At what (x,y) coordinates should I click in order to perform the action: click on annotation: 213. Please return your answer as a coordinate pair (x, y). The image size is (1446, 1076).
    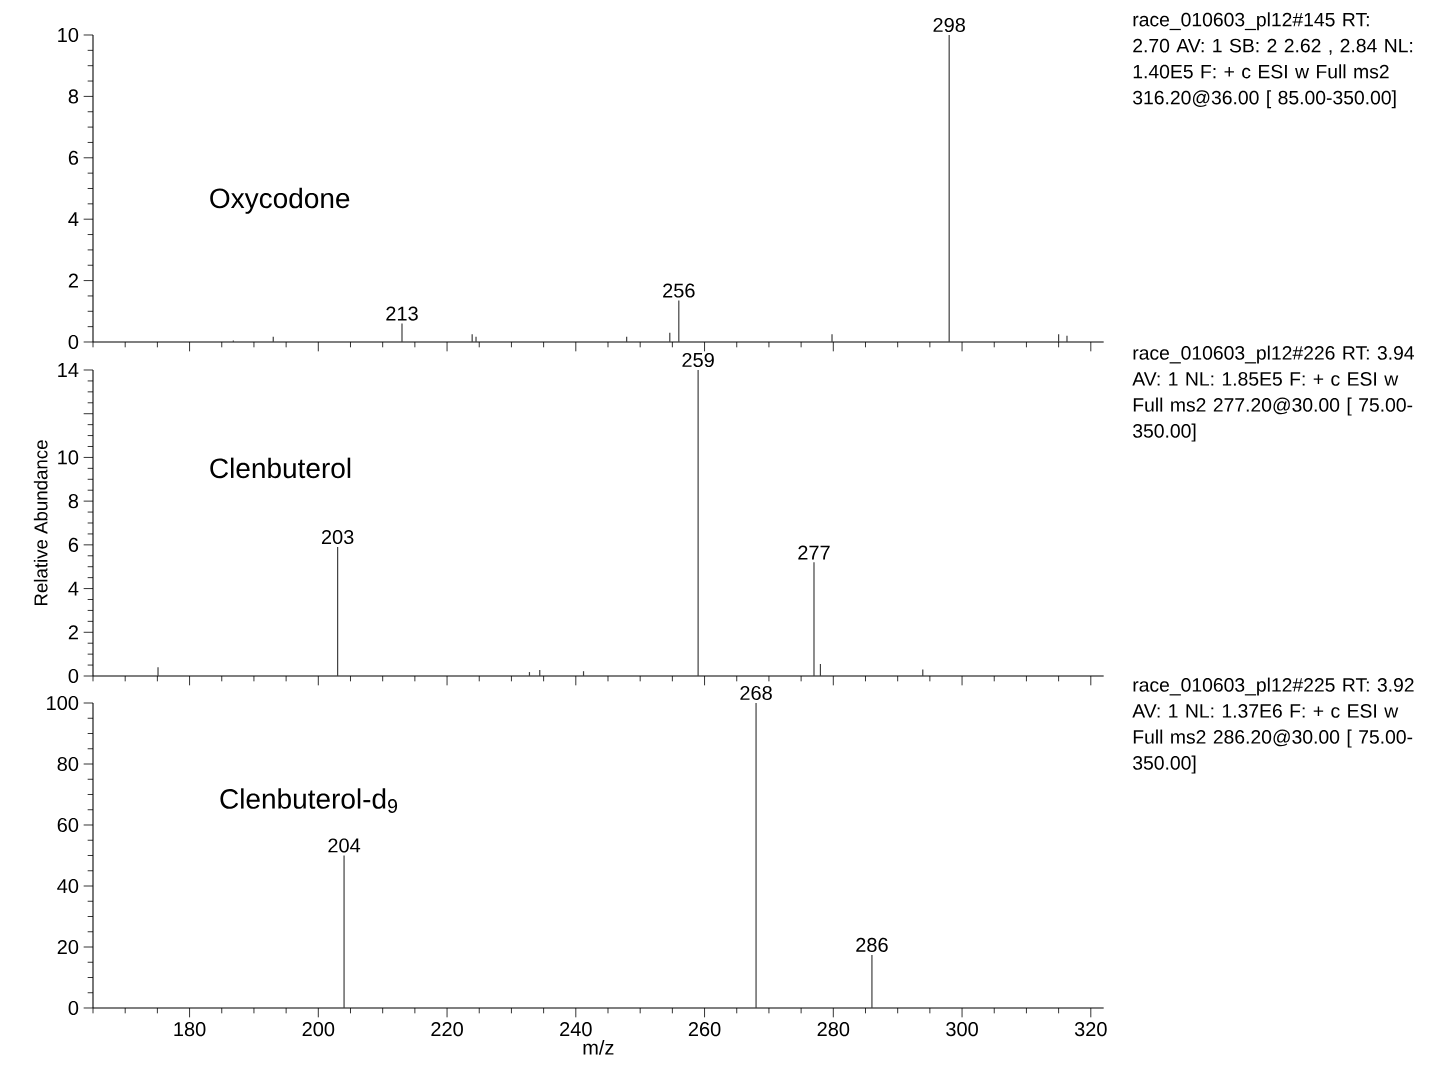
    Looking at the image, I should click on (402, 313).